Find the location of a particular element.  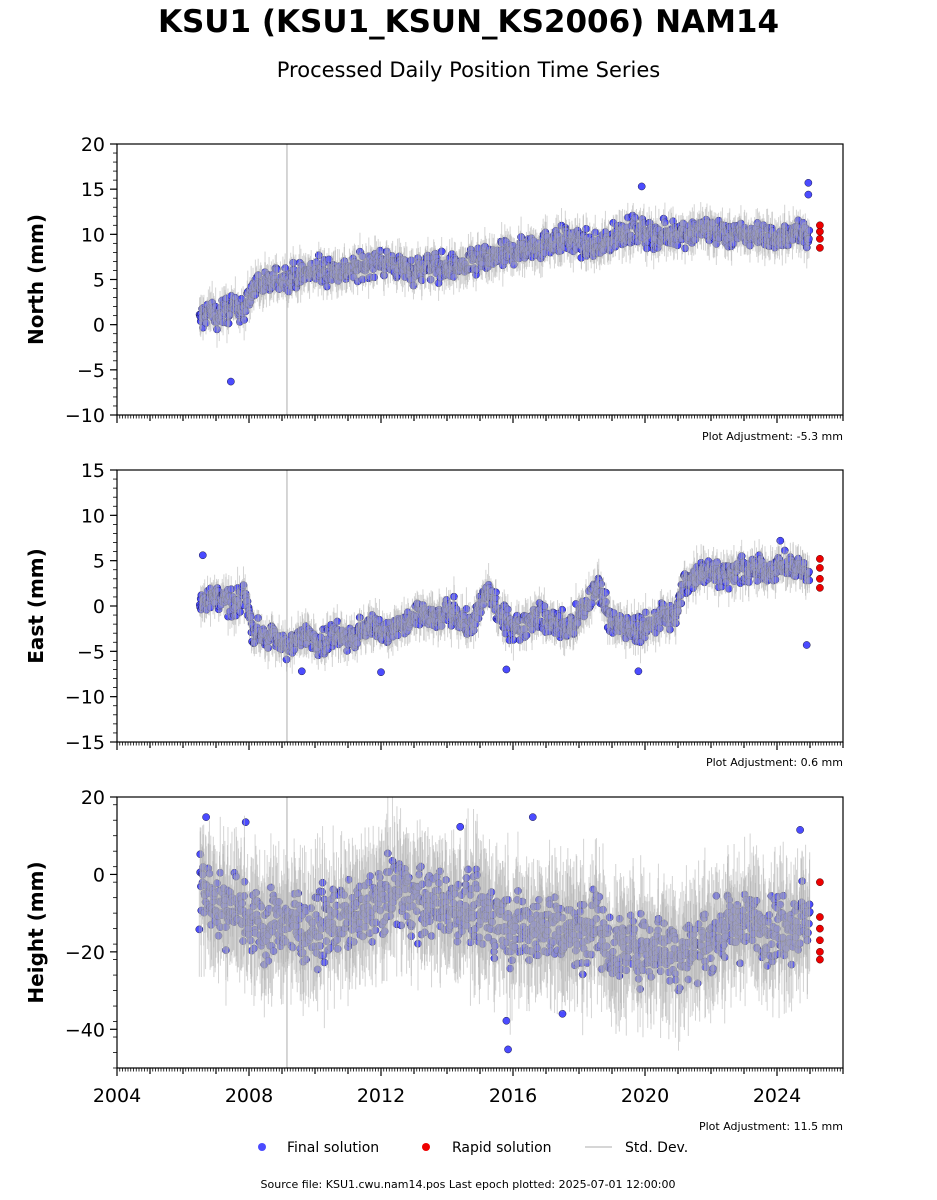

chart-title: KSU1 (KSU1_KSUN_KS2006) NAM14 is located at coordinates (468, 22).